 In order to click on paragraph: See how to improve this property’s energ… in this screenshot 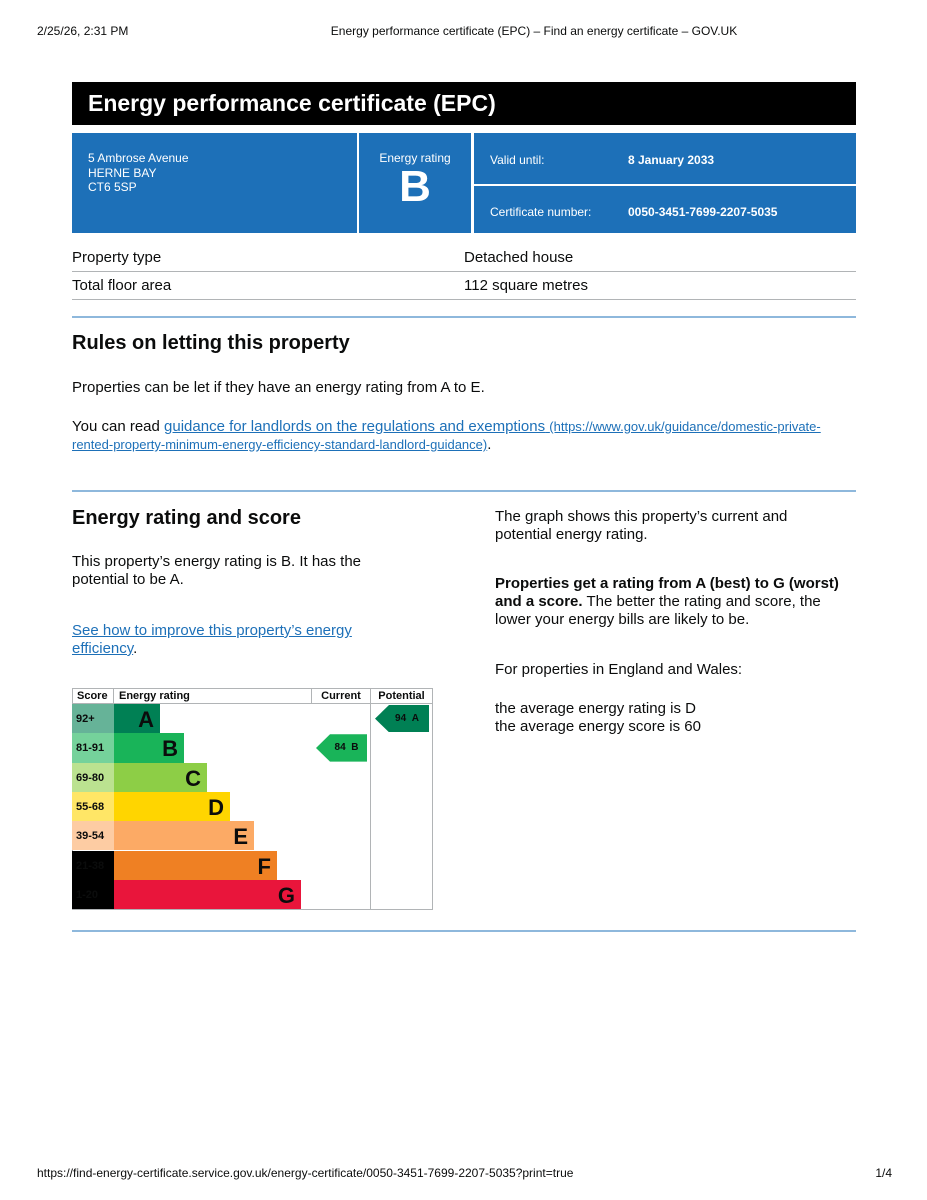, I will do `click(232, 640)`.